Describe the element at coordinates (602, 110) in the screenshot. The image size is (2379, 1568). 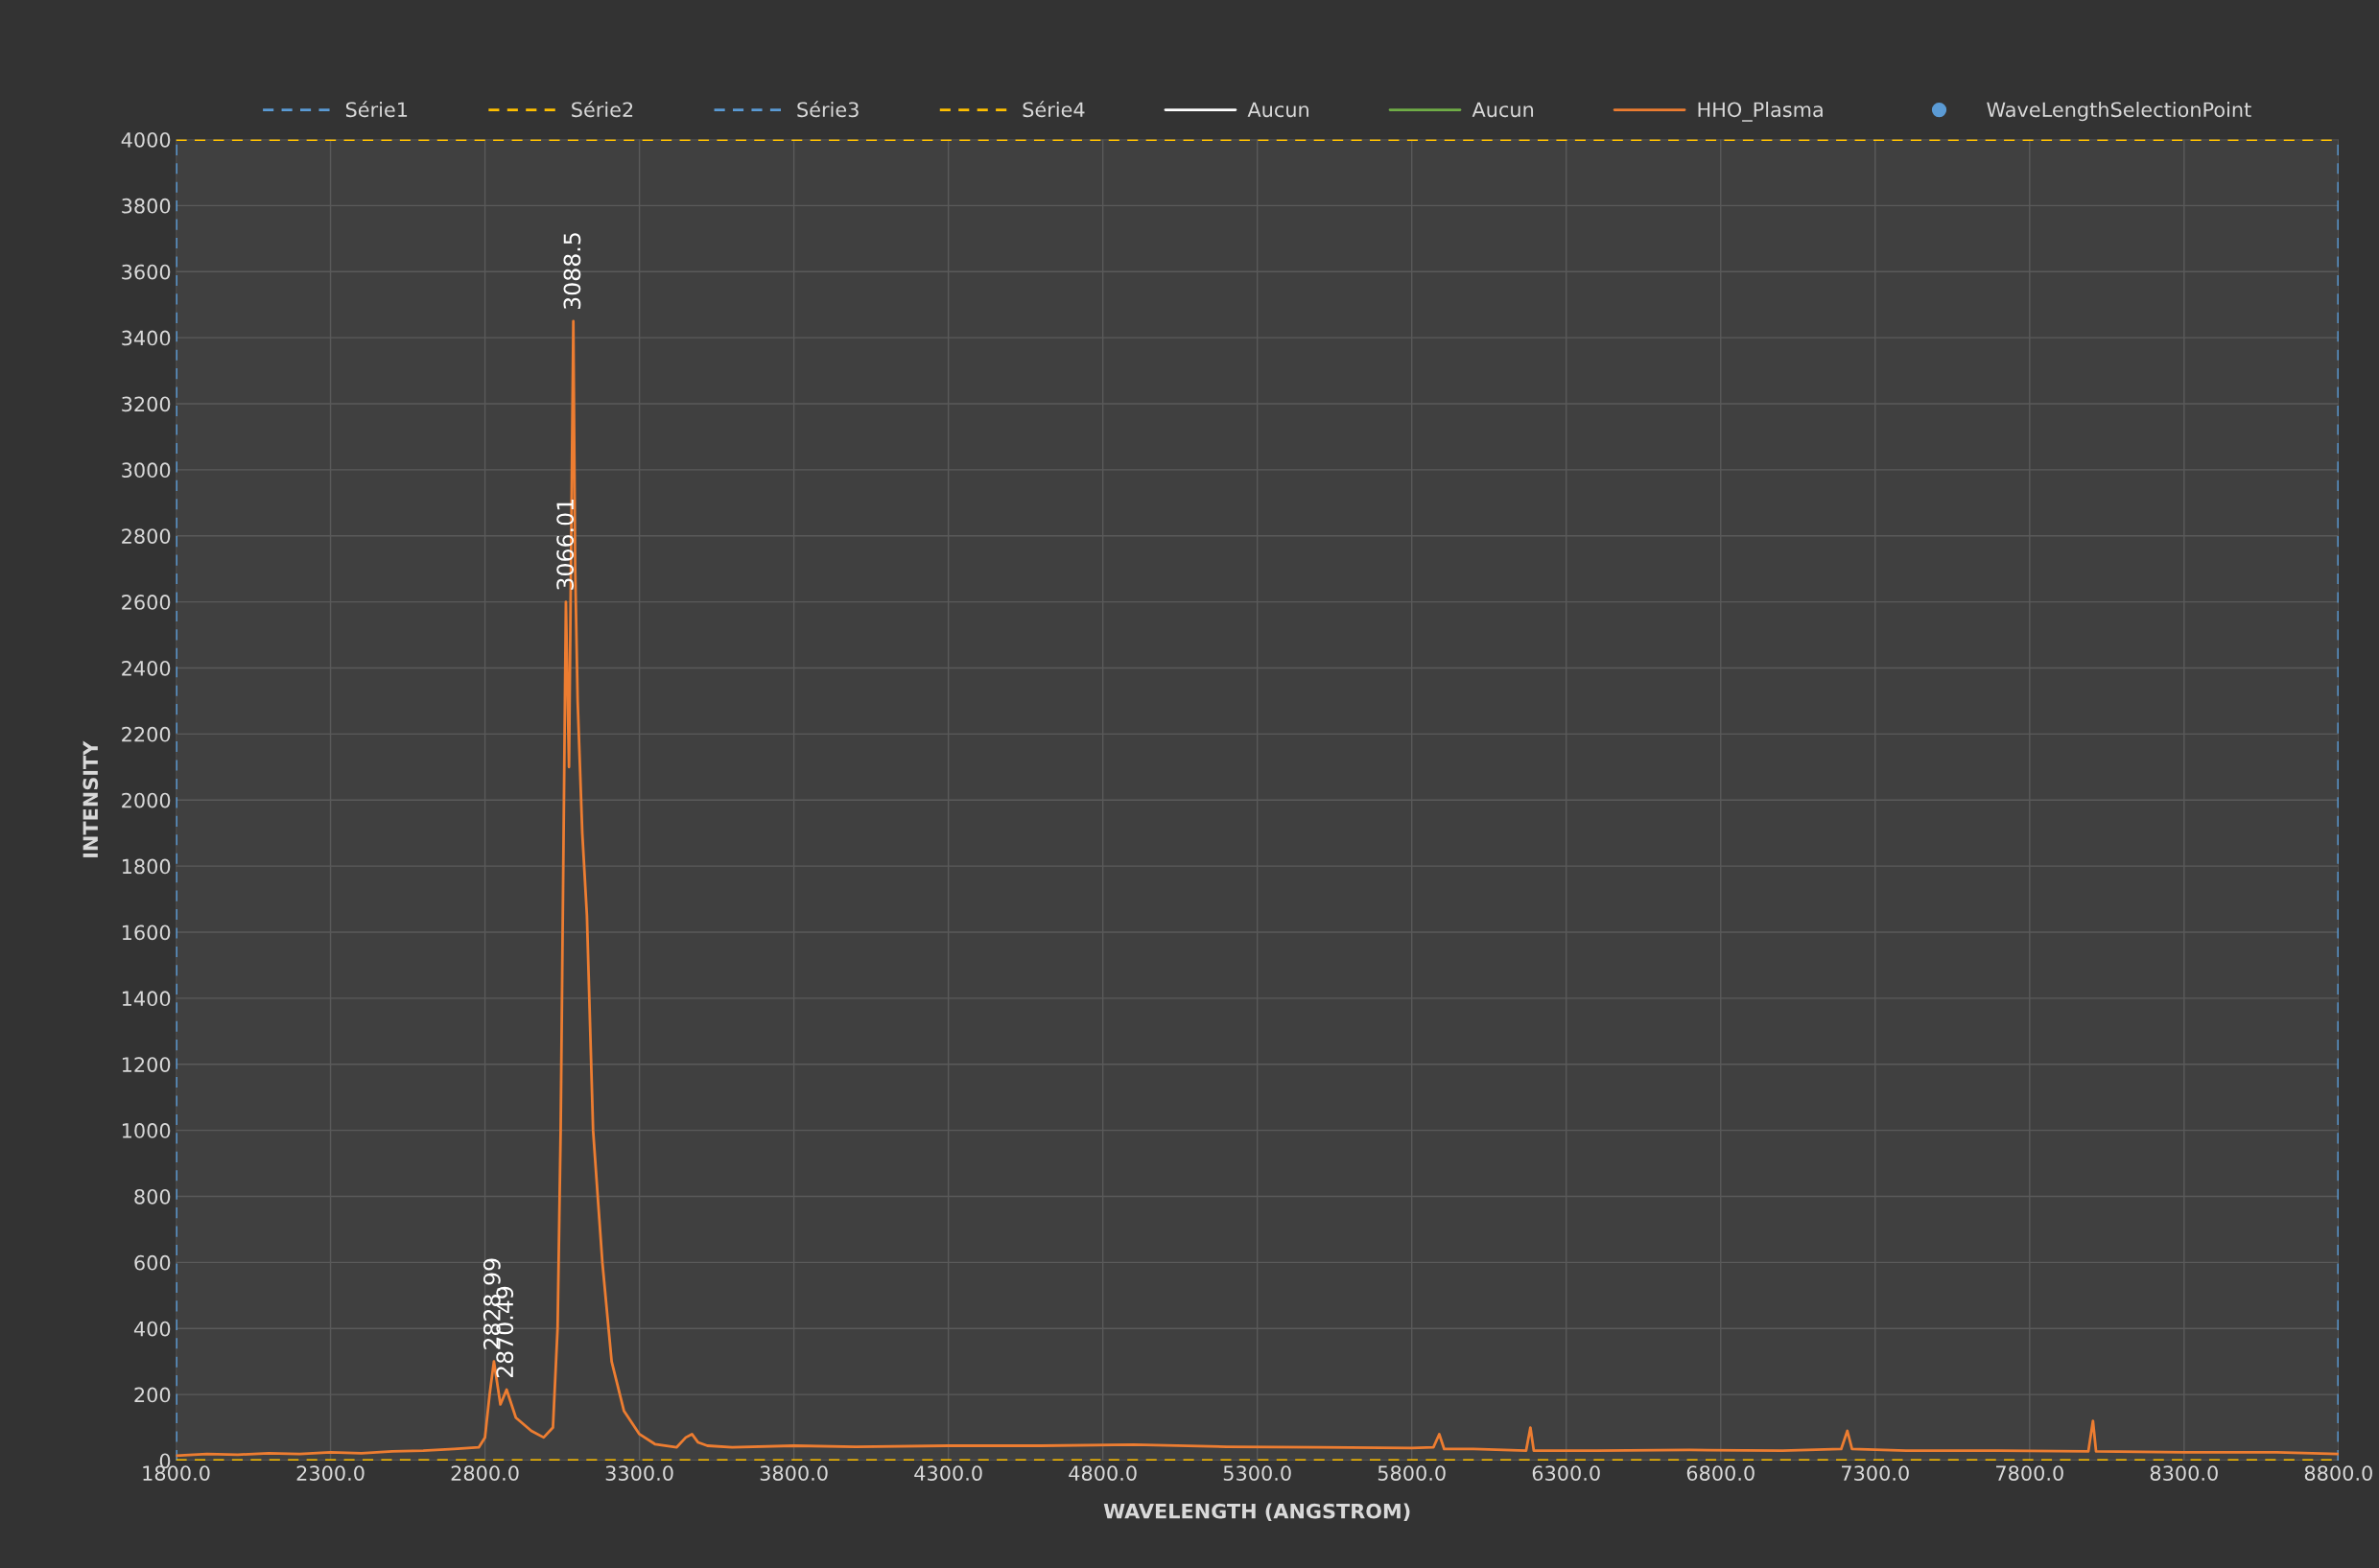
I see `legend-label: Série2` at that location.